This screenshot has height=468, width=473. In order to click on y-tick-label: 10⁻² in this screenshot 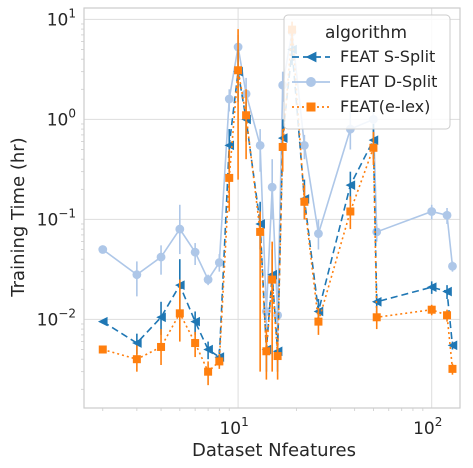, I will do `click(56, 318)`.